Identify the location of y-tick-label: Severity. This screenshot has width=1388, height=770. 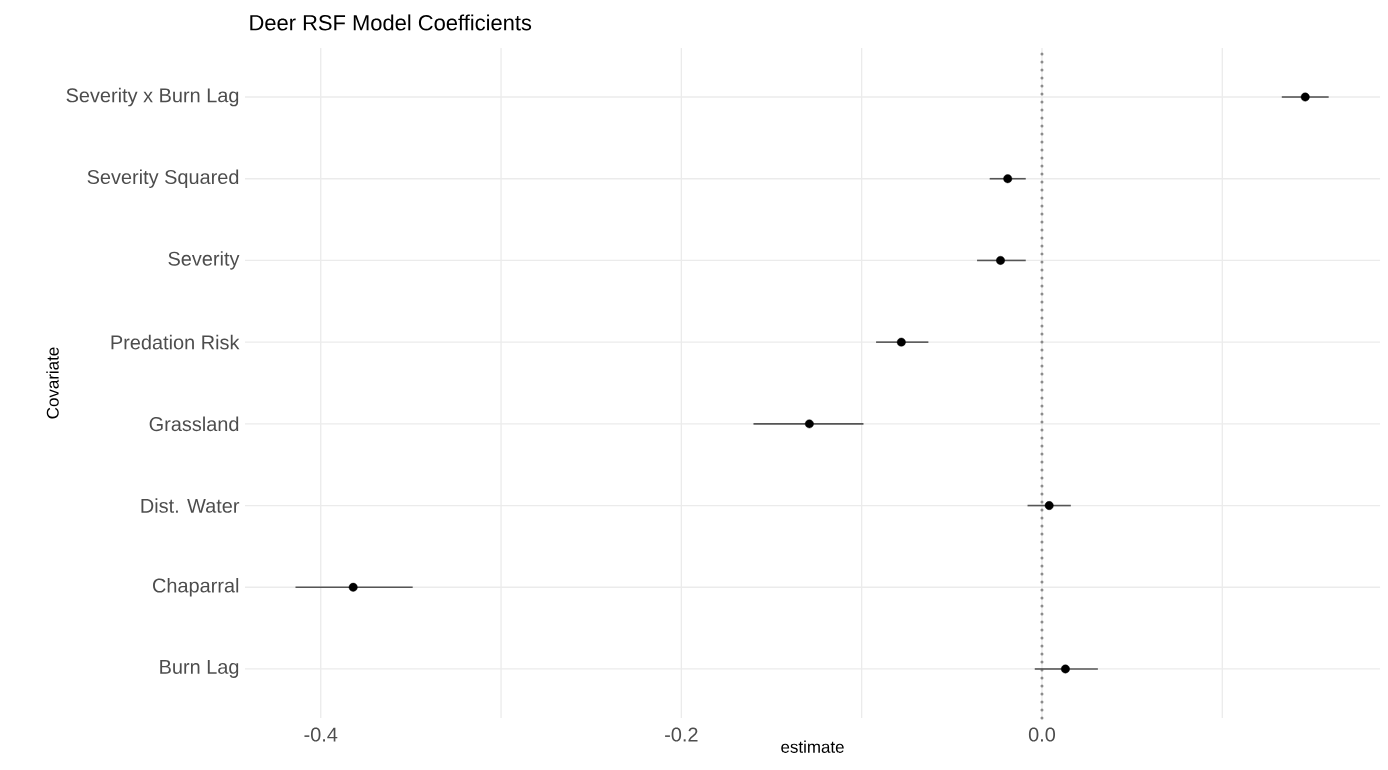
(204, 260).